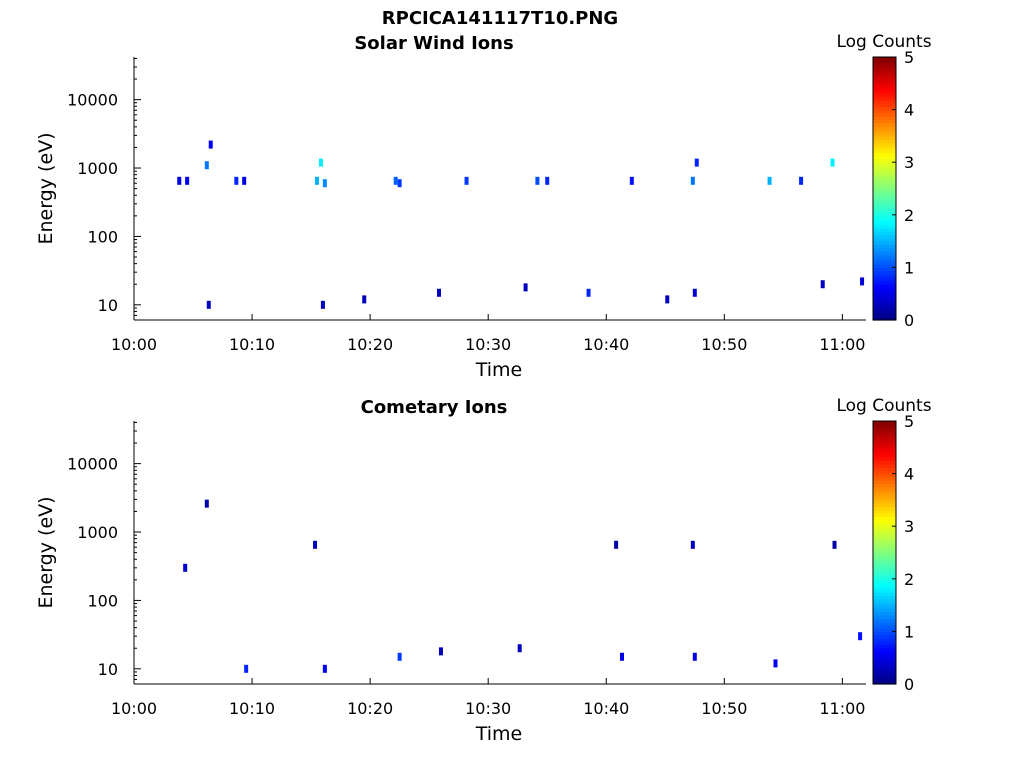  Describe the element at coordinates (842, 708) in the screenshot. I see `x-tick-label: 11:00` at that location.